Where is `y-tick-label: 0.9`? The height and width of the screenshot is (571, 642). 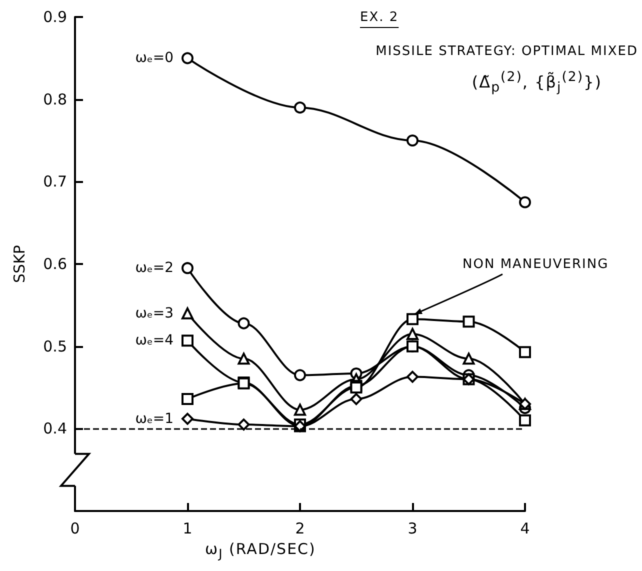
y-tick-label: 0.9 is located at coordinates (55, 17).